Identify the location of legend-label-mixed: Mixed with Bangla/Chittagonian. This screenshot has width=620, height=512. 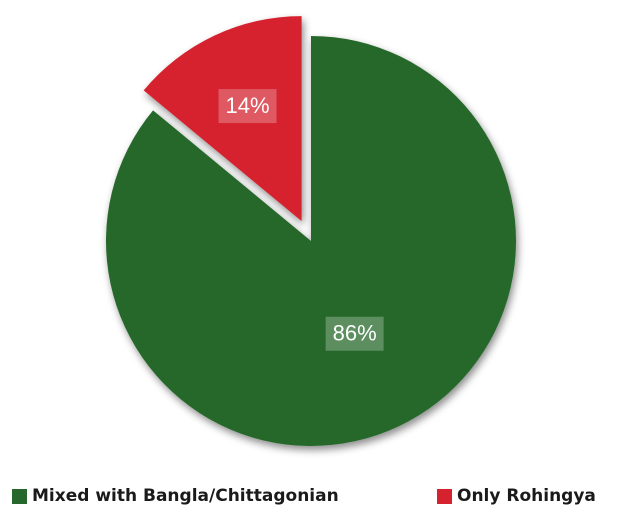
(185, 496).